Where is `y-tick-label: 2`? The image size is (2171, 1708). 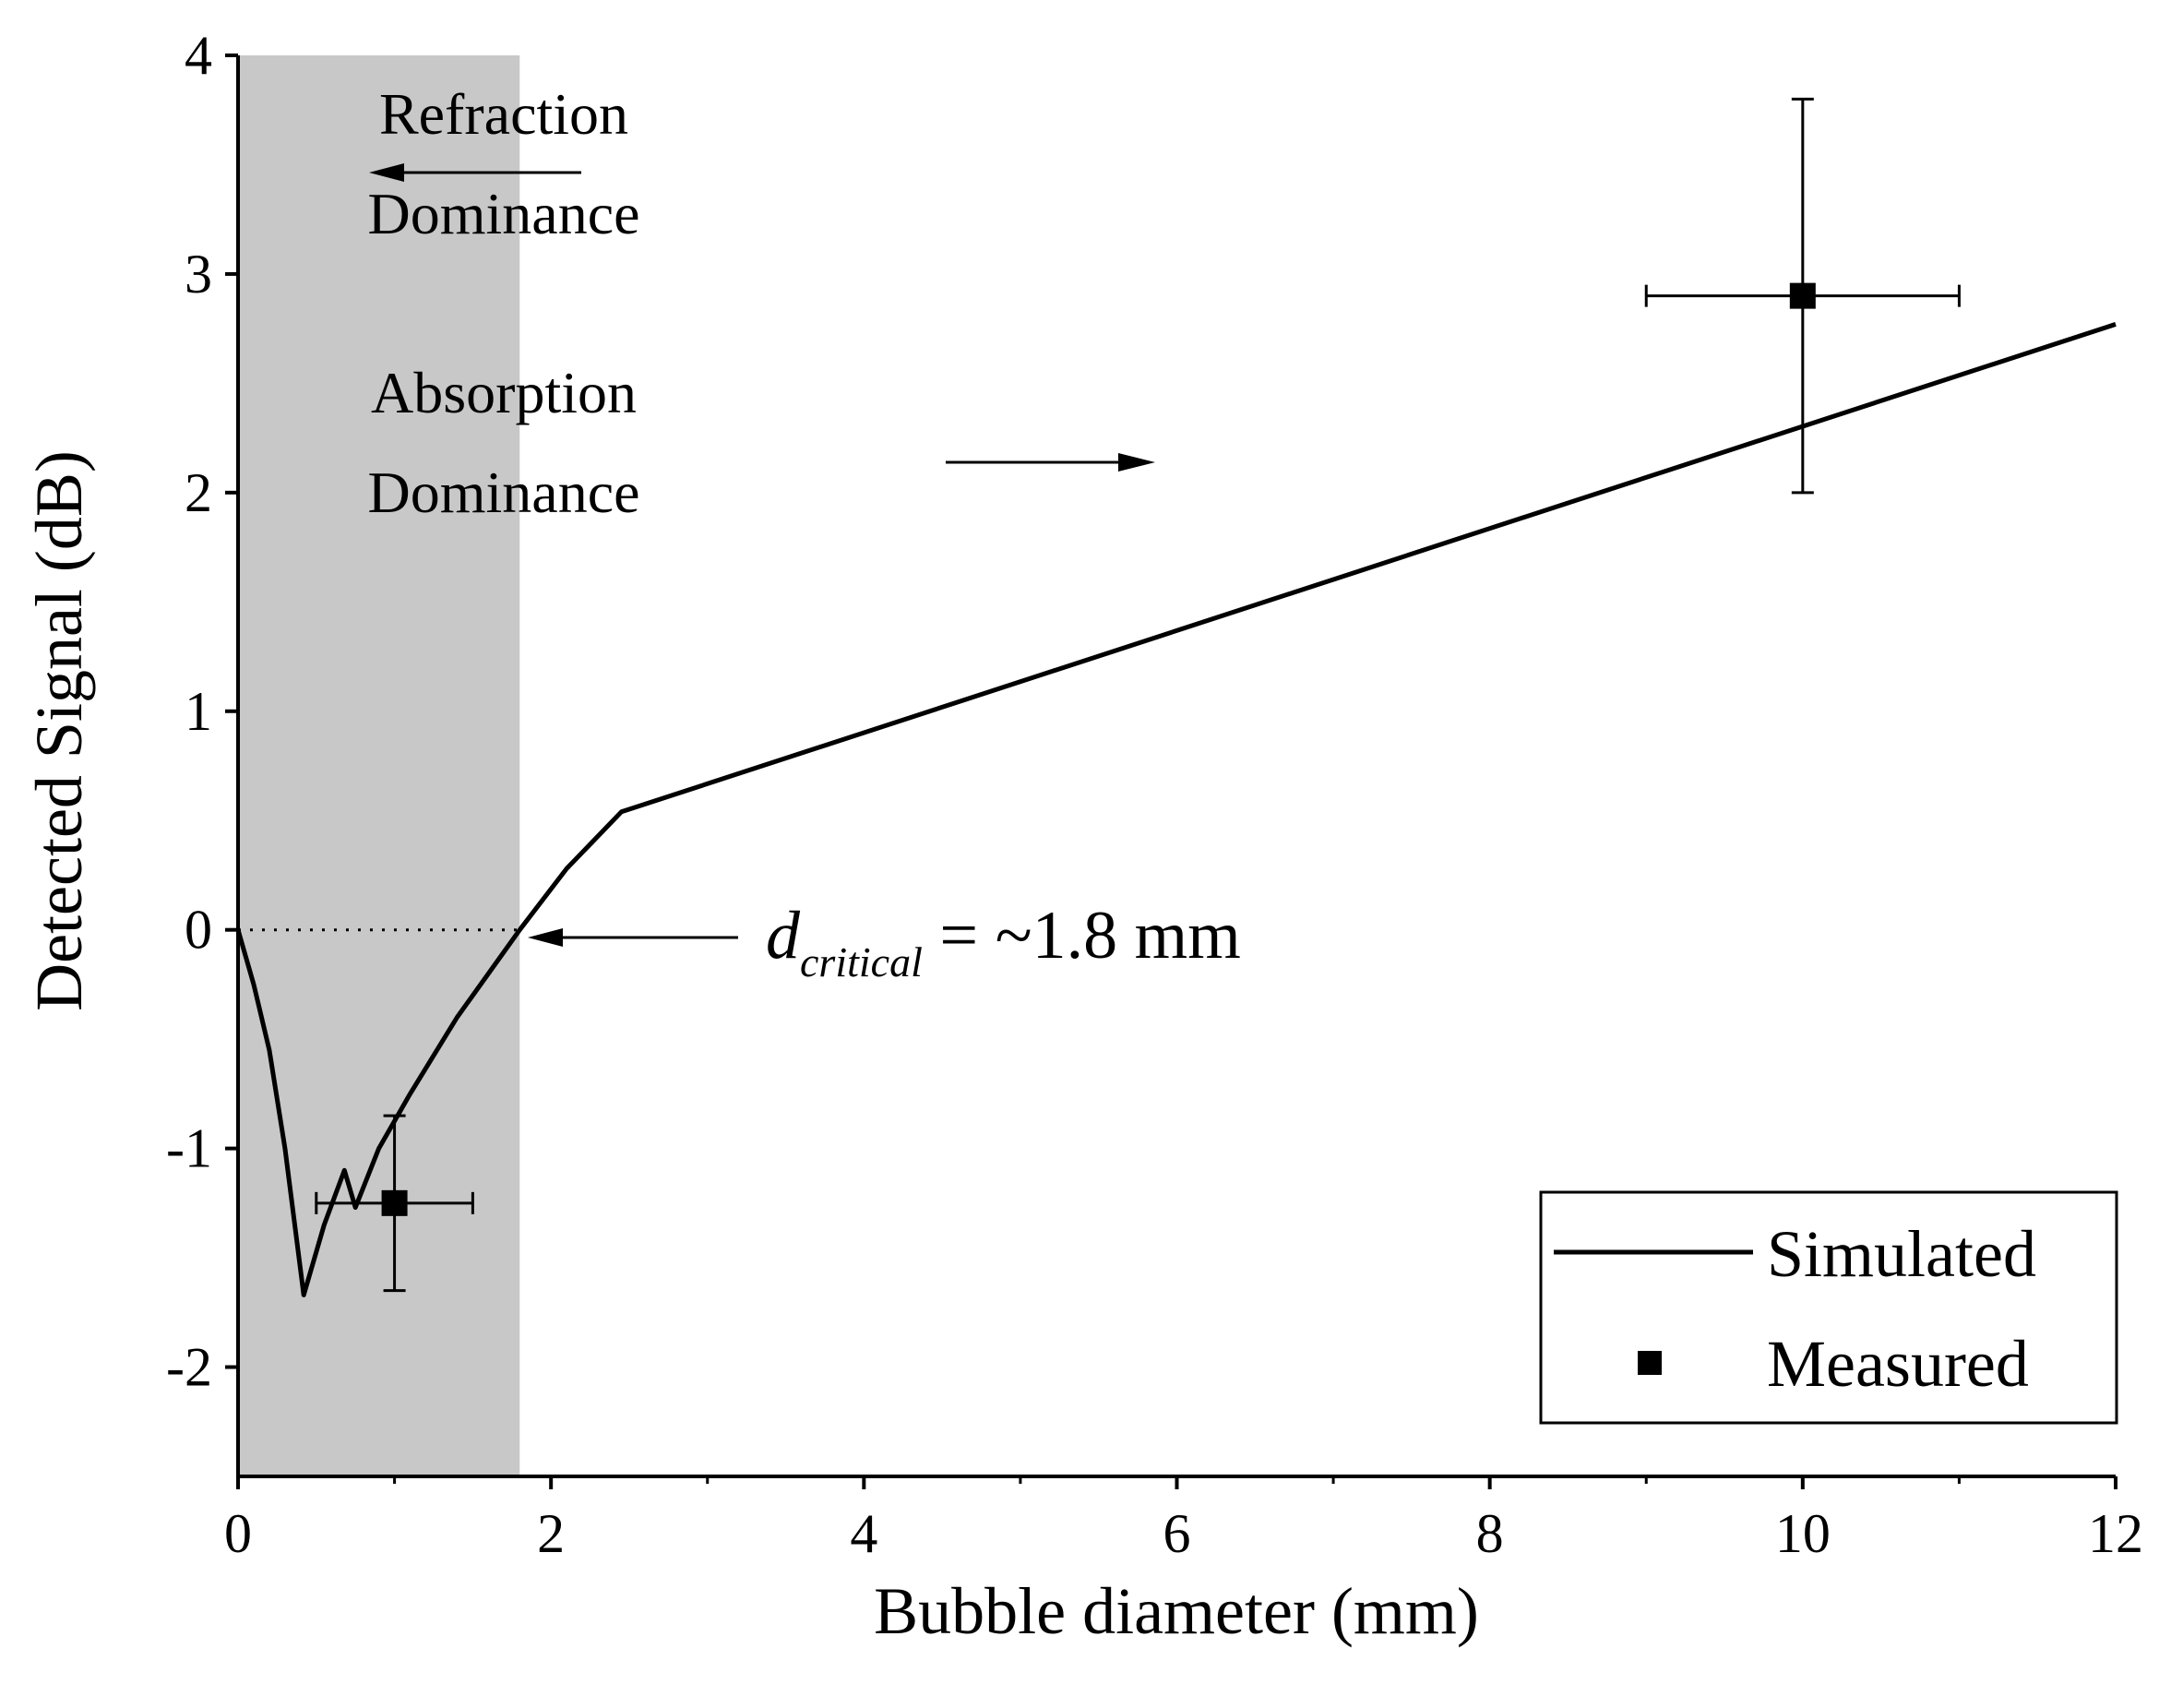 y-tick-label: 2 is located at coordinates (198, 492).